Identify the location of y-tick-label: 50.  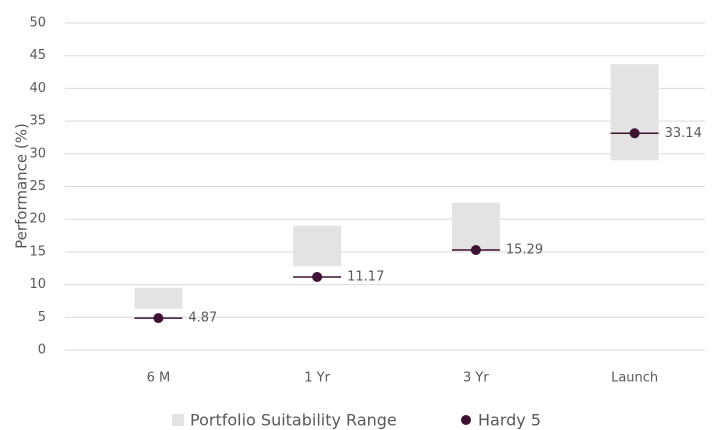
(37, 23).